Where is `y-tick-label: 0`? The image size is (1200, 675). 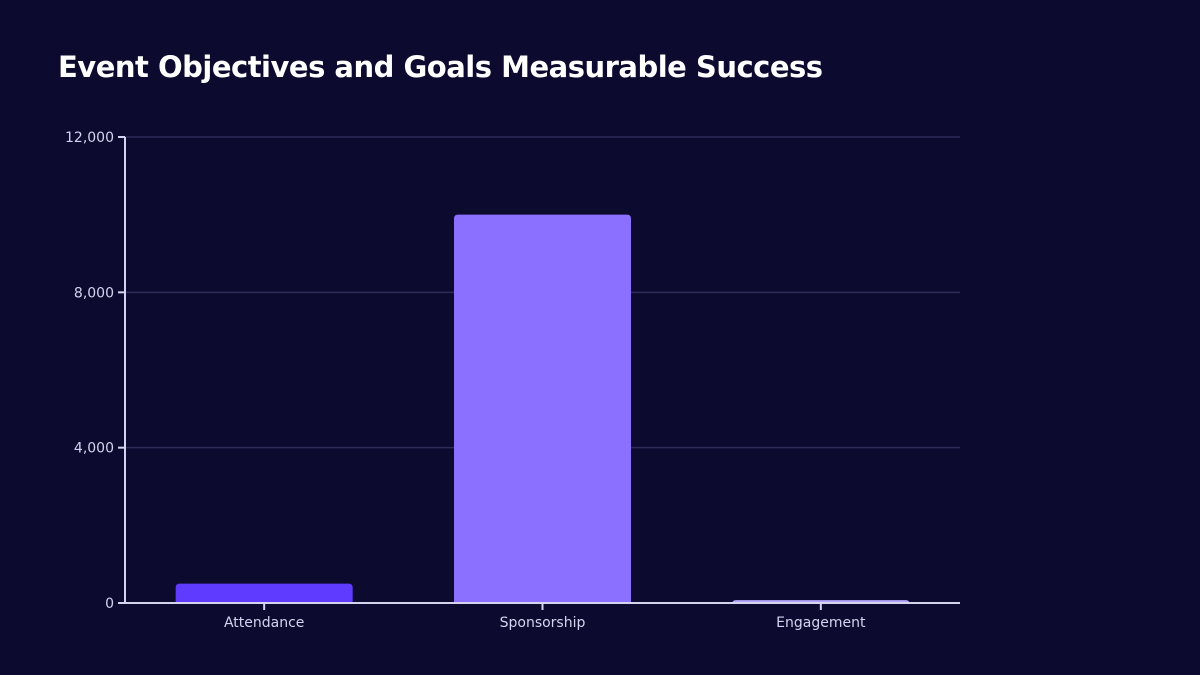
y-tick-label: 0 is located at coordinates (109, 604).